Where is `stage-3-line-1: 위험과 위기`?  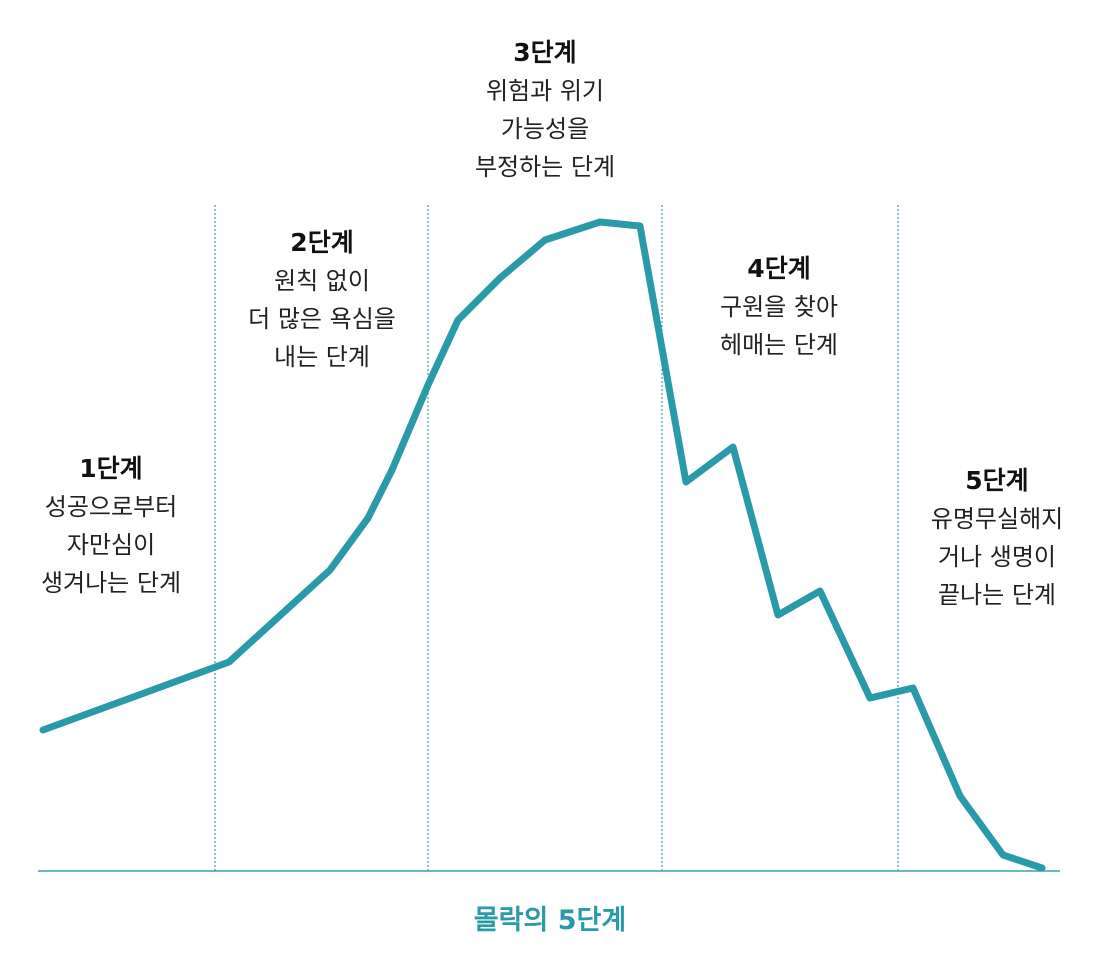 stage-3-line-1: 위험과 위기 is located at coordinates (545, 91).